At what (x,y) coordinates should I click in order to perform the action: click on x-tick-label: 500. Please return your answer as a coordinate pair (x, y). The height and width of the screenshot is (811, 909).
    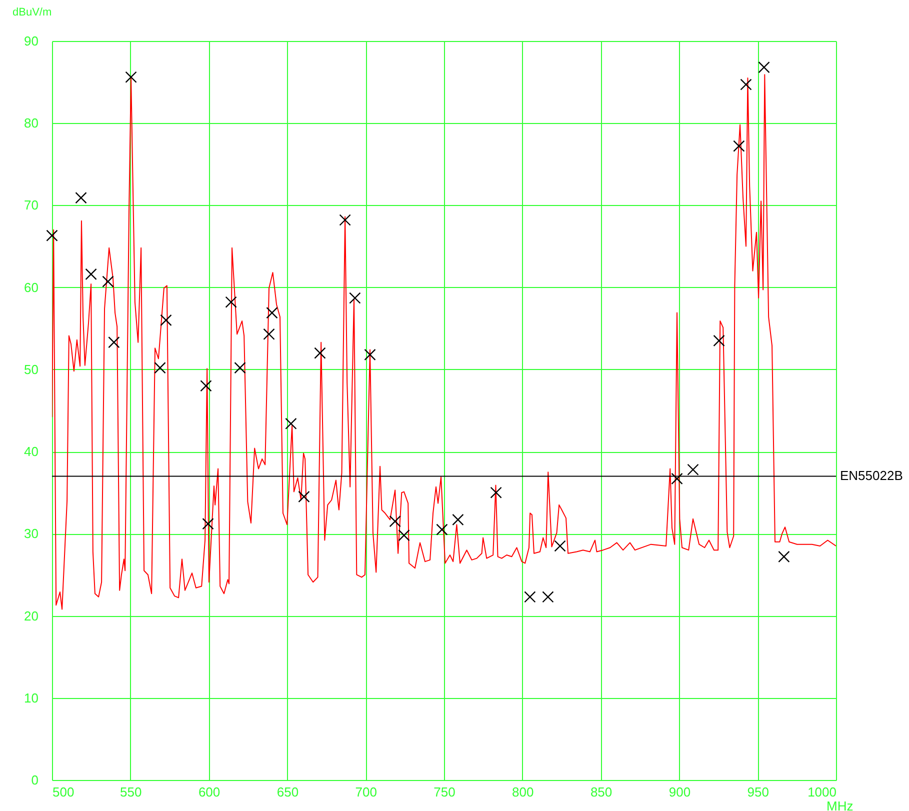
    Looking at the image, I should click on (63, 792).